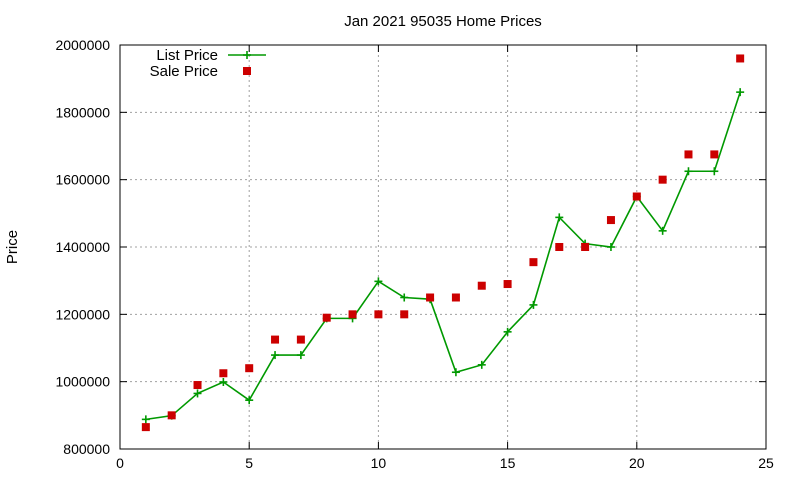 The width and height of the screenshot is (800, 480). I want to click on x-tick-label: 15, so click(508, 463).